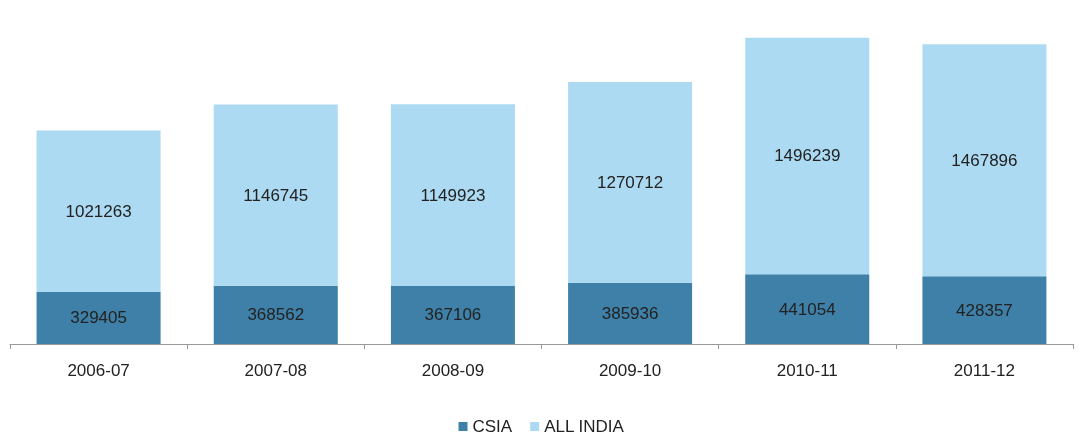 The image size is (1083, 444). I want to click on legend-label: ALL INDIA, so click(584, 426).